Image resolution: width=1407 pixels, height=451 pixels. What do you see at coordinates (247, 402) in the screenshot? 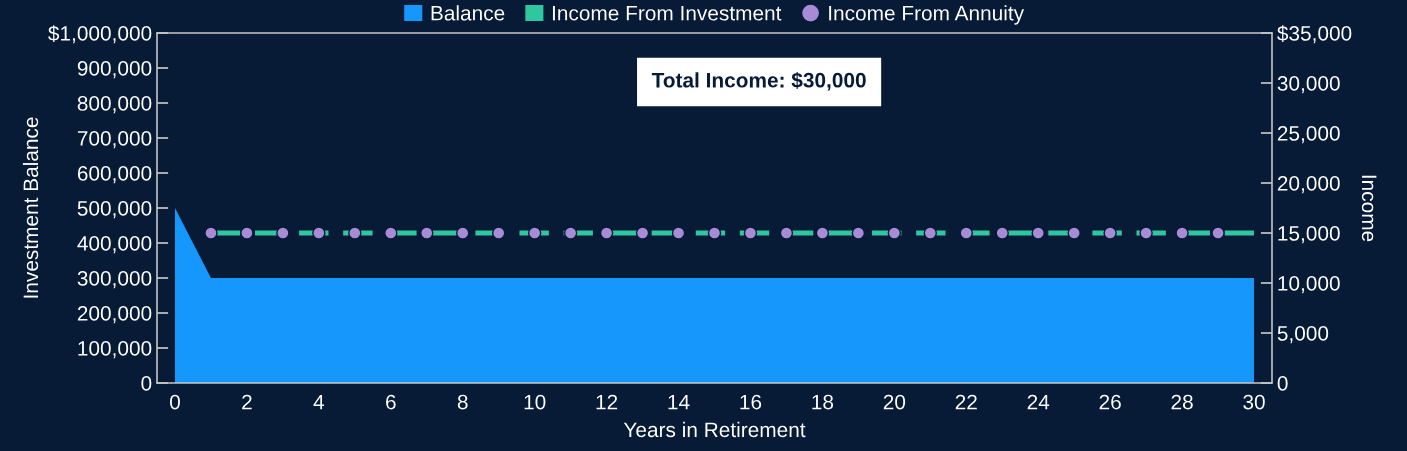
I see `x-tick-label: 2` at bounding box center [247, 402].